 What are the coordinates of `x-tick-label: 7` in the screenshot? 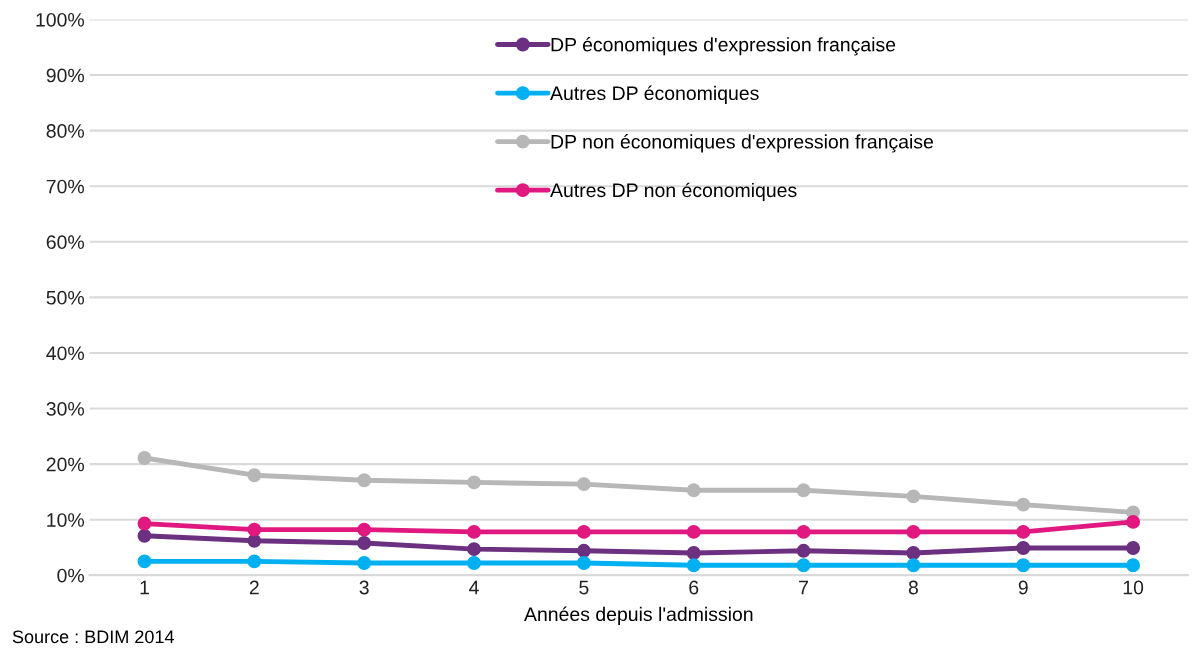 It's located at (803, 587).